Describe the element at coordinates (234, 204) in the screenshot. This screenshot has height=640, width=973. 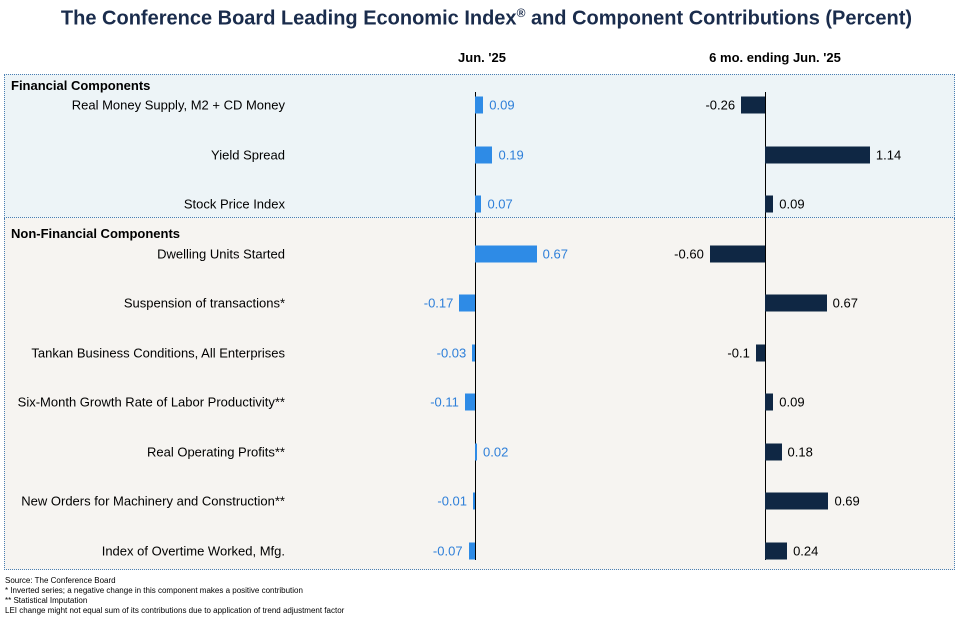
I see `row-label: Stock Price Index` at that location.